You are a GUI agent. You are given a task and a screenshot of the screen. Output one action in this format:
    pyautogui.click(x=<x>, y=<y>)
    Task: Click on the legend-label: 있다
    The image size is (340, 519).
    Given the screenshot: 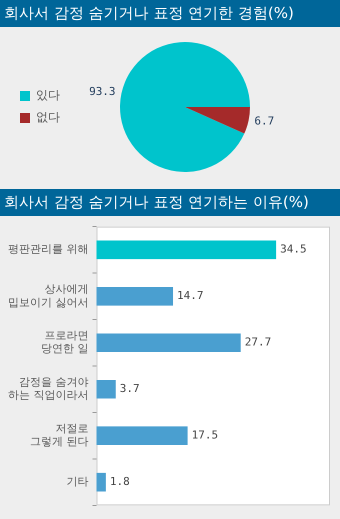 What is the action you would take?
    pyautogui.click(x=48, y=95)
    